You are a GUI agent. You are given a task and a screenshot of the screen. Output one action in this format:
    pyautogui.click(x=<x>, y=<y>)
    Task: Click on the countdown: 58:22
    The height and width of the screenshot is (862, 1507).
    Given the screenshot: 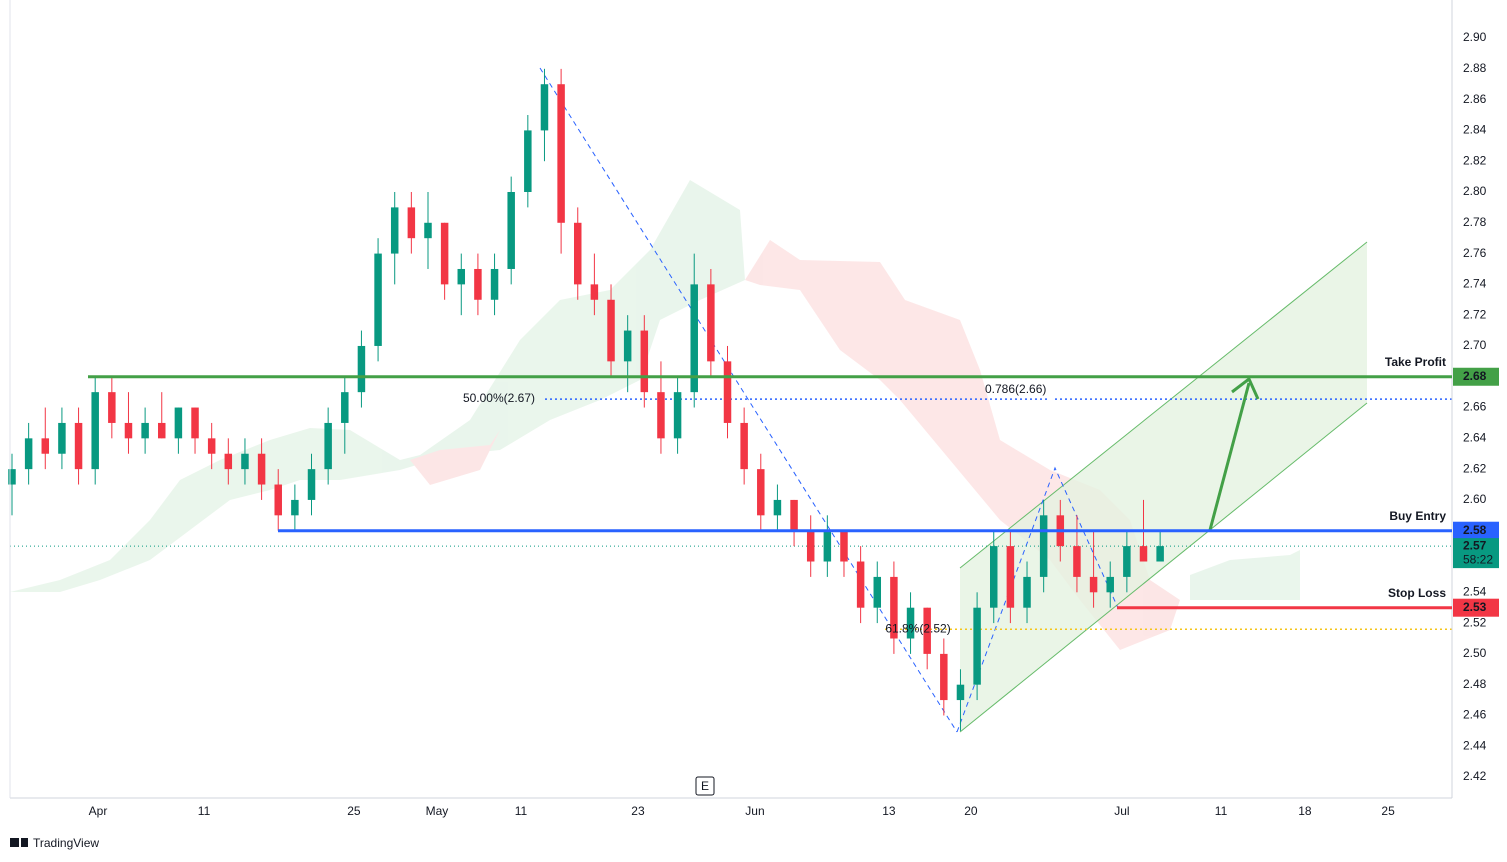 What is the action you would take?
    pyautogui.click(x=1478, y=559)
    